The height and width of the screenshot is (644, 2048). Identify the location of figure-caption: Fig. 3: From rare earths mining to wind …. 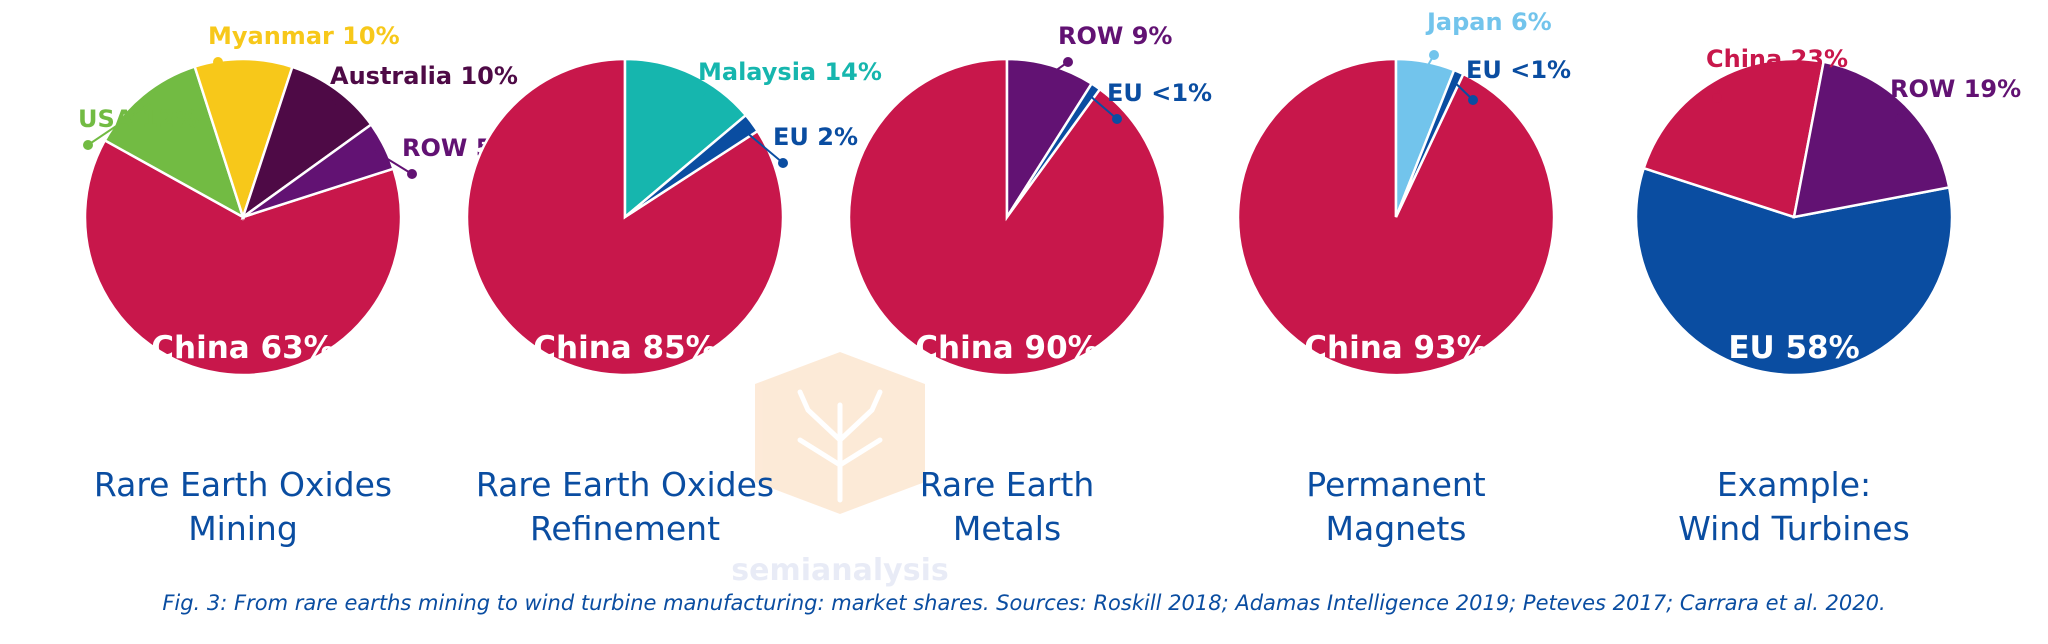
(1023, 603).